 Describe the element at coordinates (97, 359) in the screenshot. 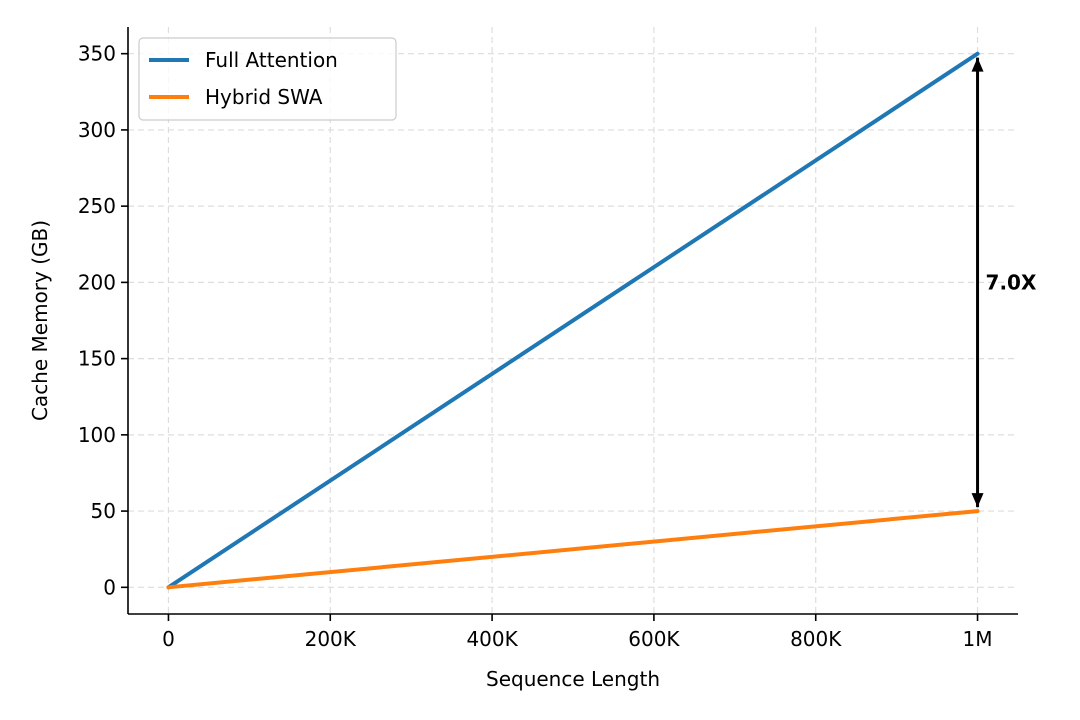

I see `y-tick-label: 150` at that location.